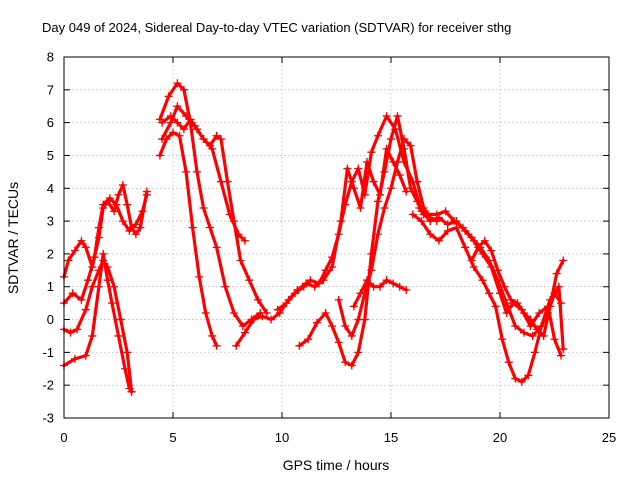 Image resolution: width=640 pixels, height=480 pixels. What do you see at coordinates (50, 122) in the screenshot?
I see `y-tick-label: 6` at bounding box center [50, 122].